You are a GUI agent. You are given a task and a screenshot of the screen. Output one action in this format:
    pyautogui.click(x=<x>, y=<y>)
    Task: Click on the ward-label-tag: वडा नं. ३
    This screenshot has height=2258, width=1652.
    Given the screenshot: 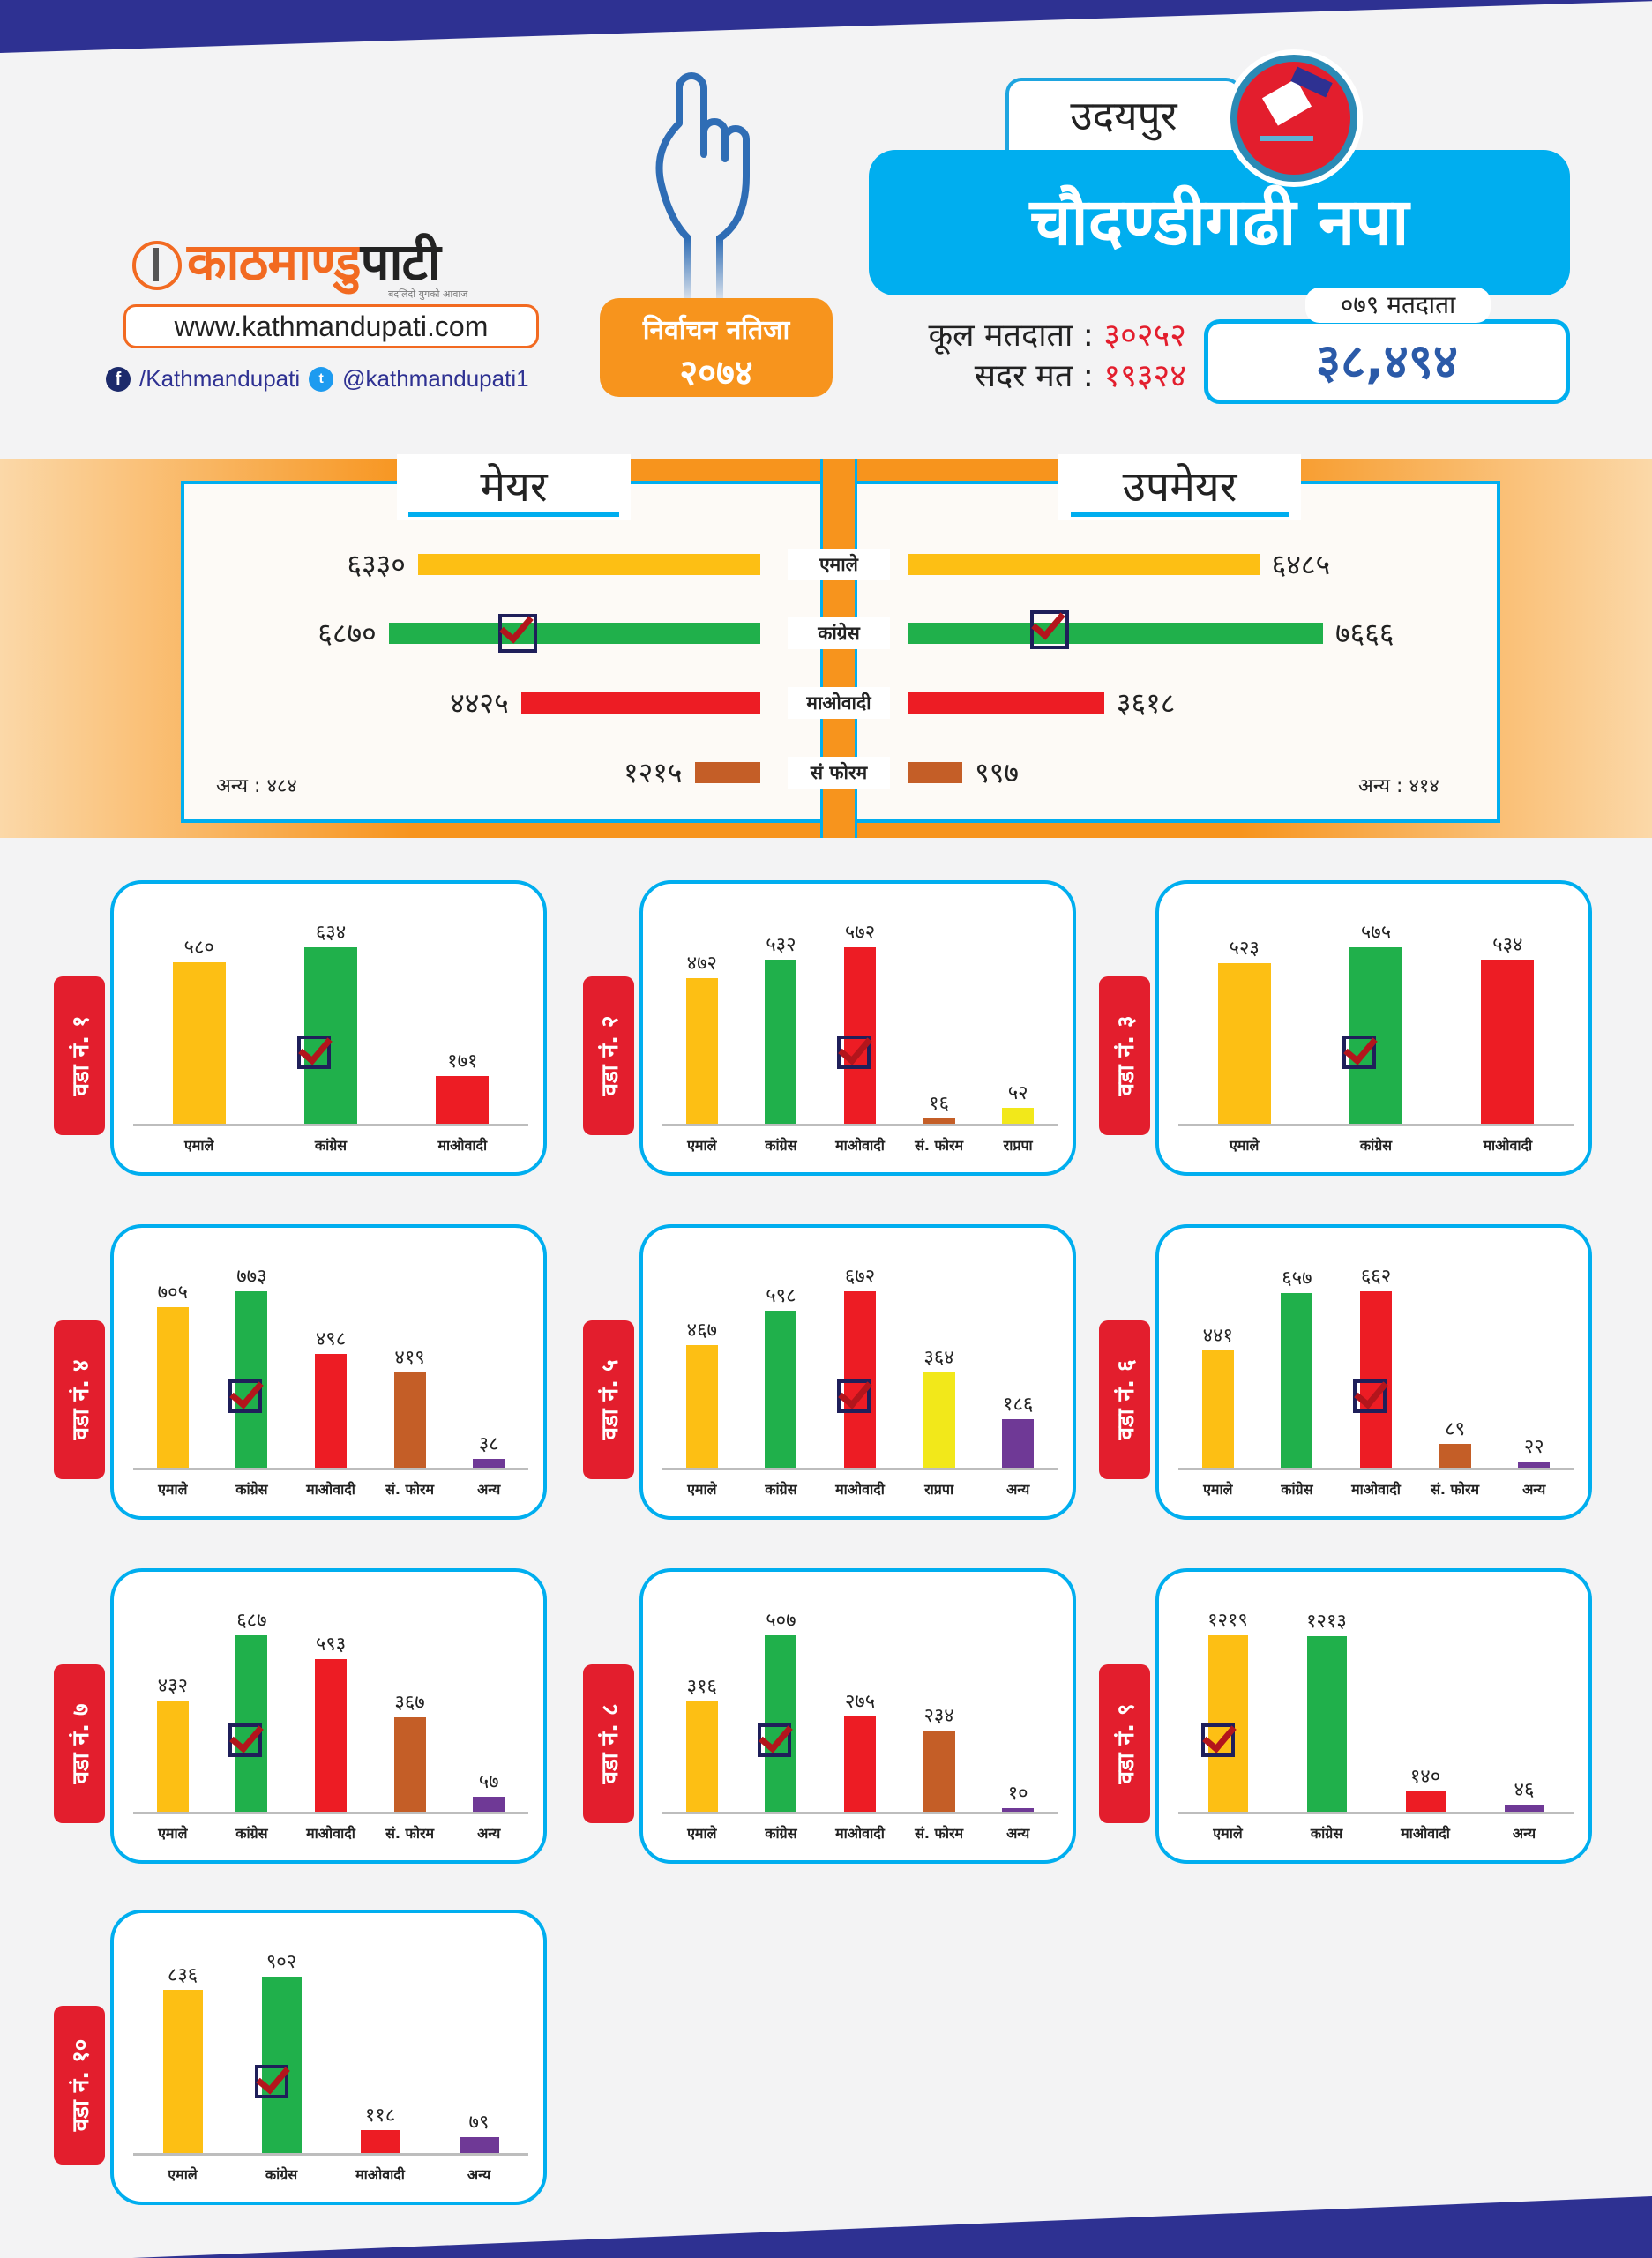 What is the action you would take?
    pyautogui.click(x=1124, y=1055)
    